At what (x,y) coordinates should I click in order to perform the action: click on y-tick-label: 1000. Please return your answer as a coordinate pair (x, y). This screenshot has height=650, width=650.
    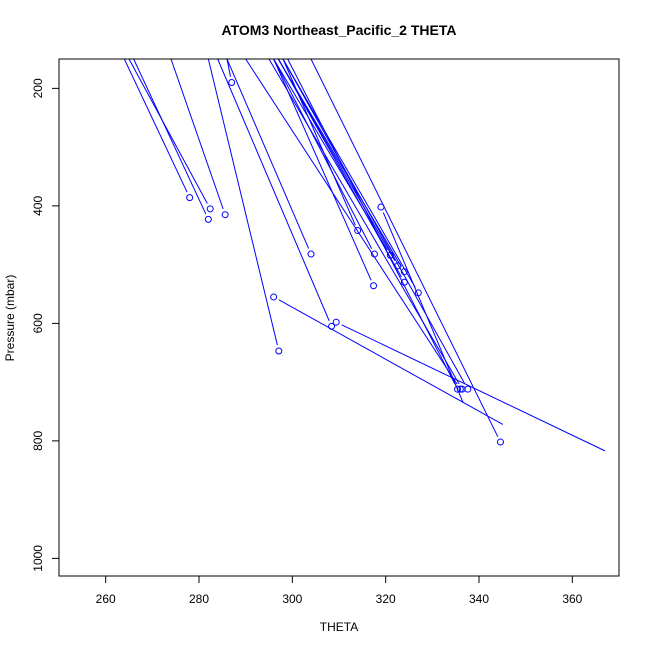
    Looking at the image, I should click on (38, 558).